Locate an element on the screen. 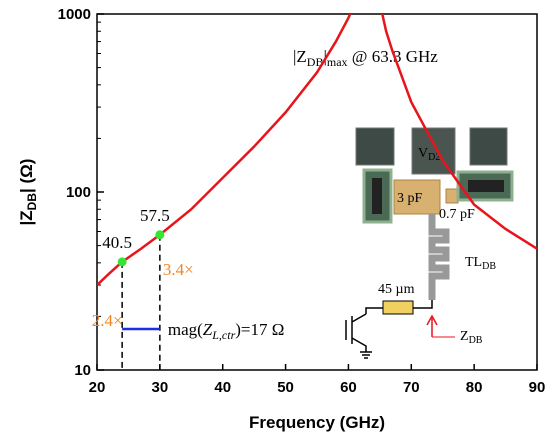 This screenshot has height=444, width=550. marker-label: 57.5 is located at coordinates (155, 215).